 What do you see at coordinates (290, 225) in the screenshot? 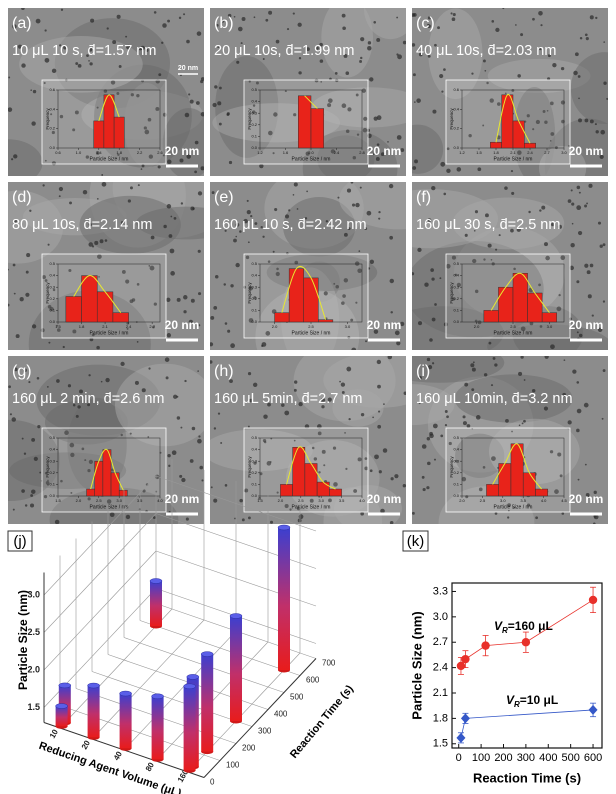
I see `panel-caption: 160 μL 10 s, d̄=2.42 nm` at bounding box center [290, 225].